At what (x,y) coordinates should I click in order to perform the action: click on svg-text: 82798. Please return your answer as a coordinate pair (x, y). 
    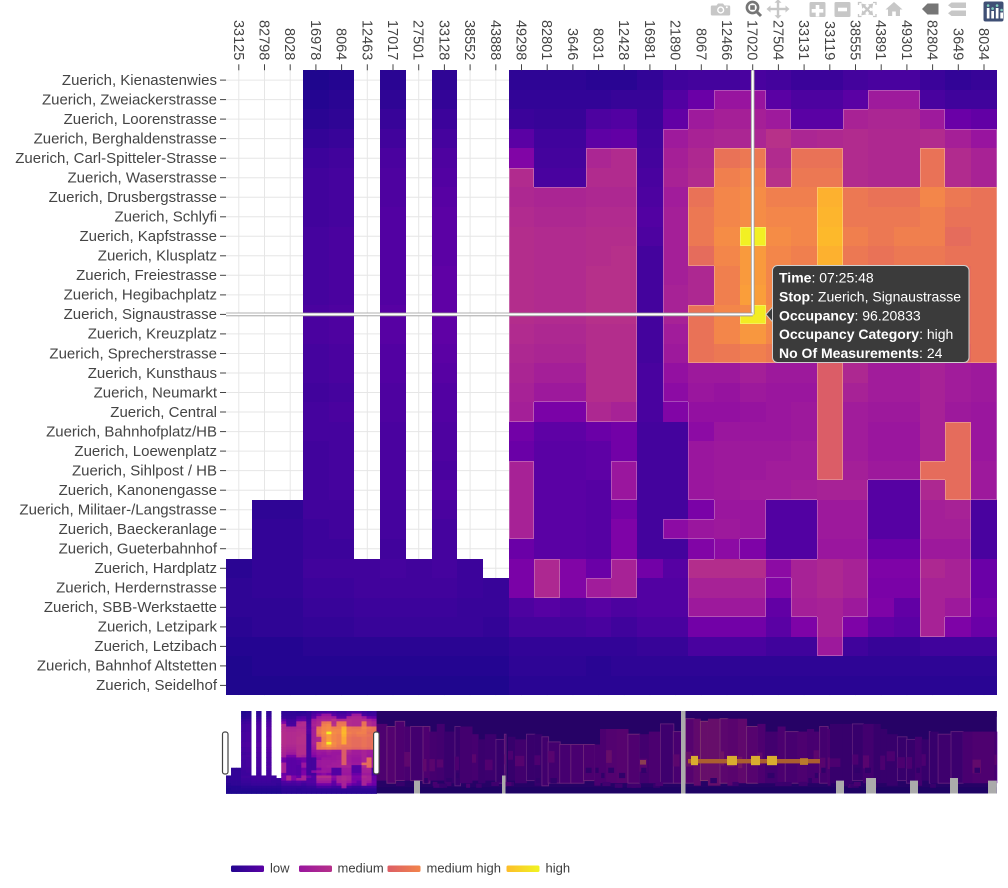
    Looking at the image, I should click on (264, 40).